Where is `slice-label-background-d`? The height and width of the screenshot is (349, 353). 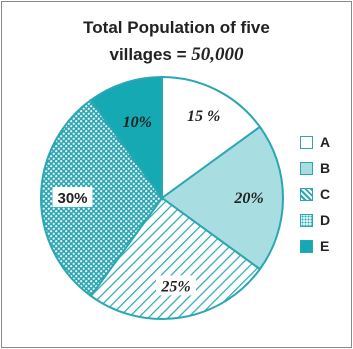 slice-label-background-d is located at coordinates (72, 197).